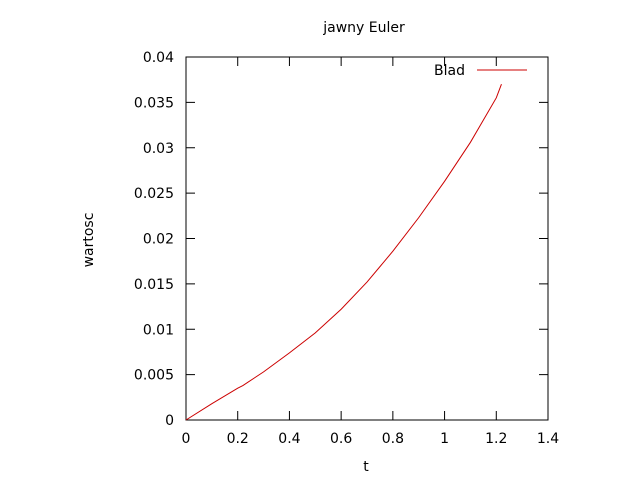  Describe the element at coordinates (154, 194) in the screenshot. I see `y-tick-label: 0.025` at that location.